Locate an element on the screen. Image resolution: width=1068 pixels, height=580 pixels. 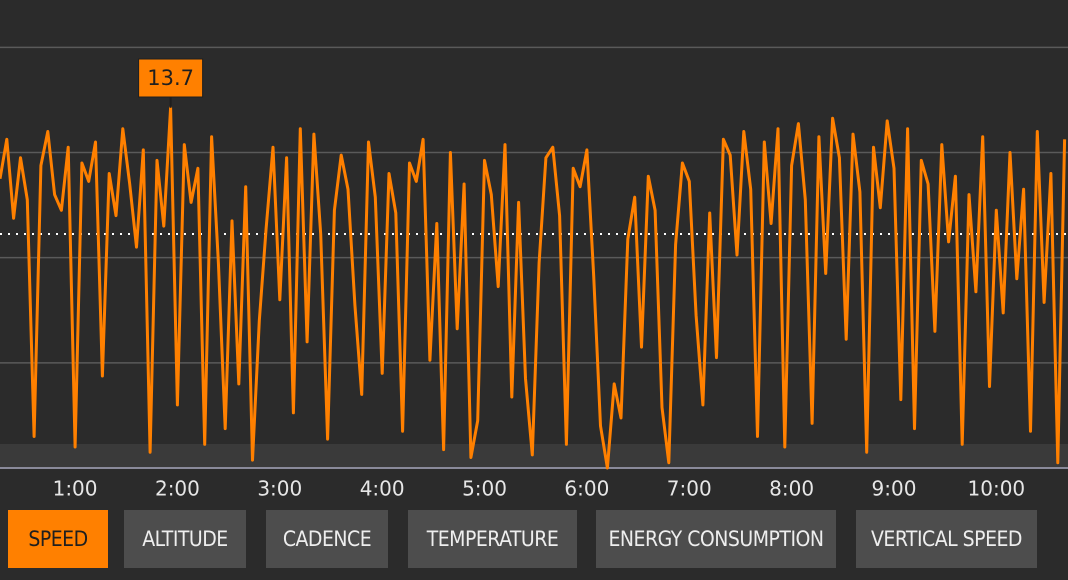
x-tick-label: 6:00 is located at coordinates (586, 489).